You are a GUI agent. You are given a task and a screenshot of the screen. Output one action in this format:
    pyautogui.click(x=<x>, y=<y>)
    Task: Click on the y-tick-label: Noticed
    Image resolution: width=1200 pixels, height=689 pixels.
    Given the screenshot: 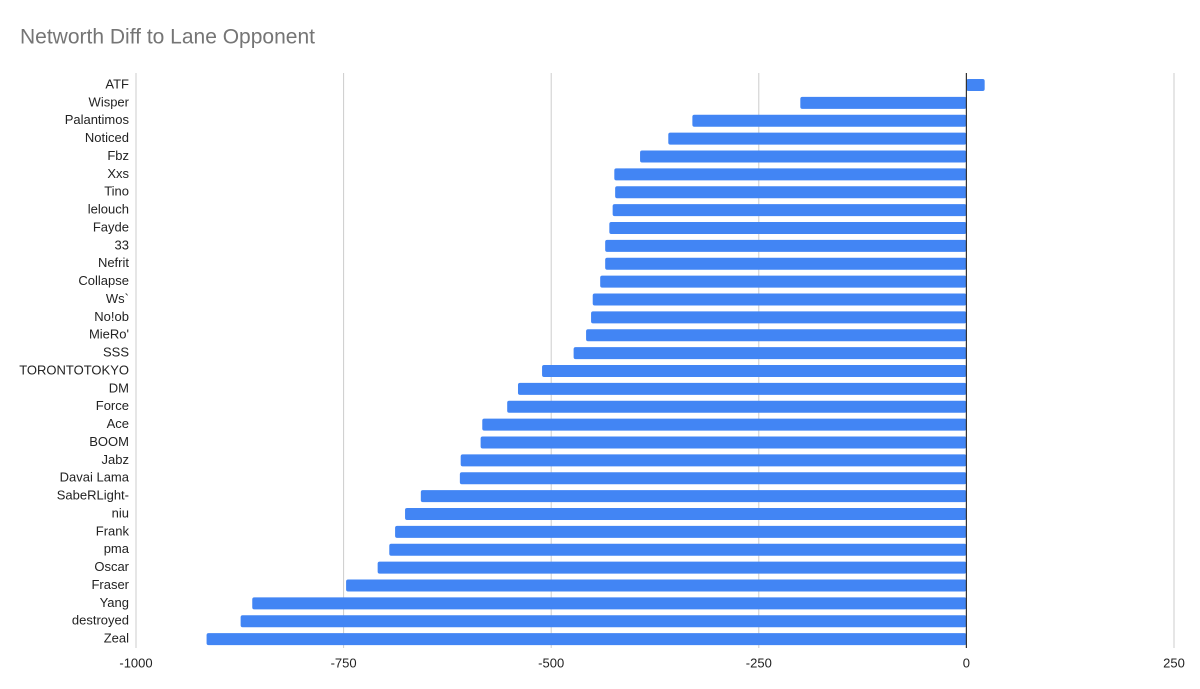 What is the action you would take?
    pyautogui.click(x=107, y=137)
    